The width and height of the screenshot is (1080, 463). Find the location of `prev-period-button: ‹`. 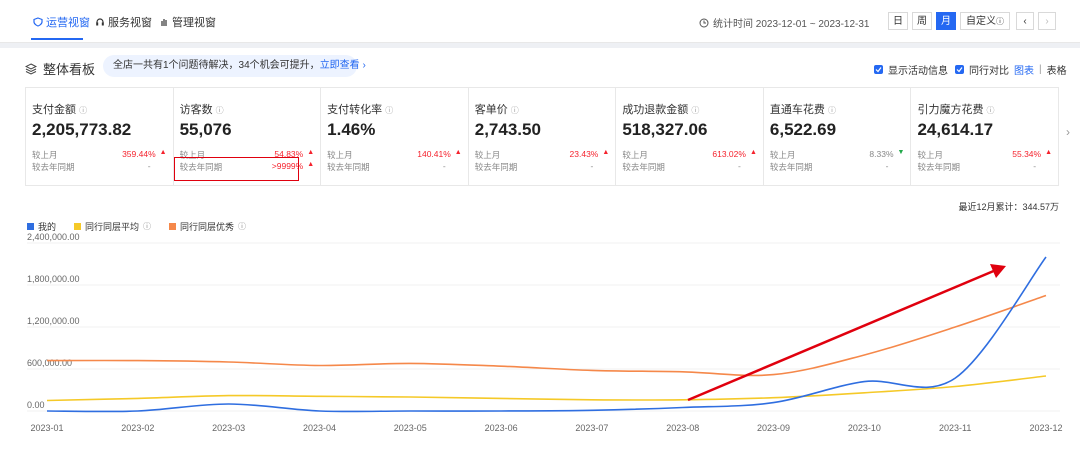

prev-period-button: ‹ is located at coordinates (1025, 21).